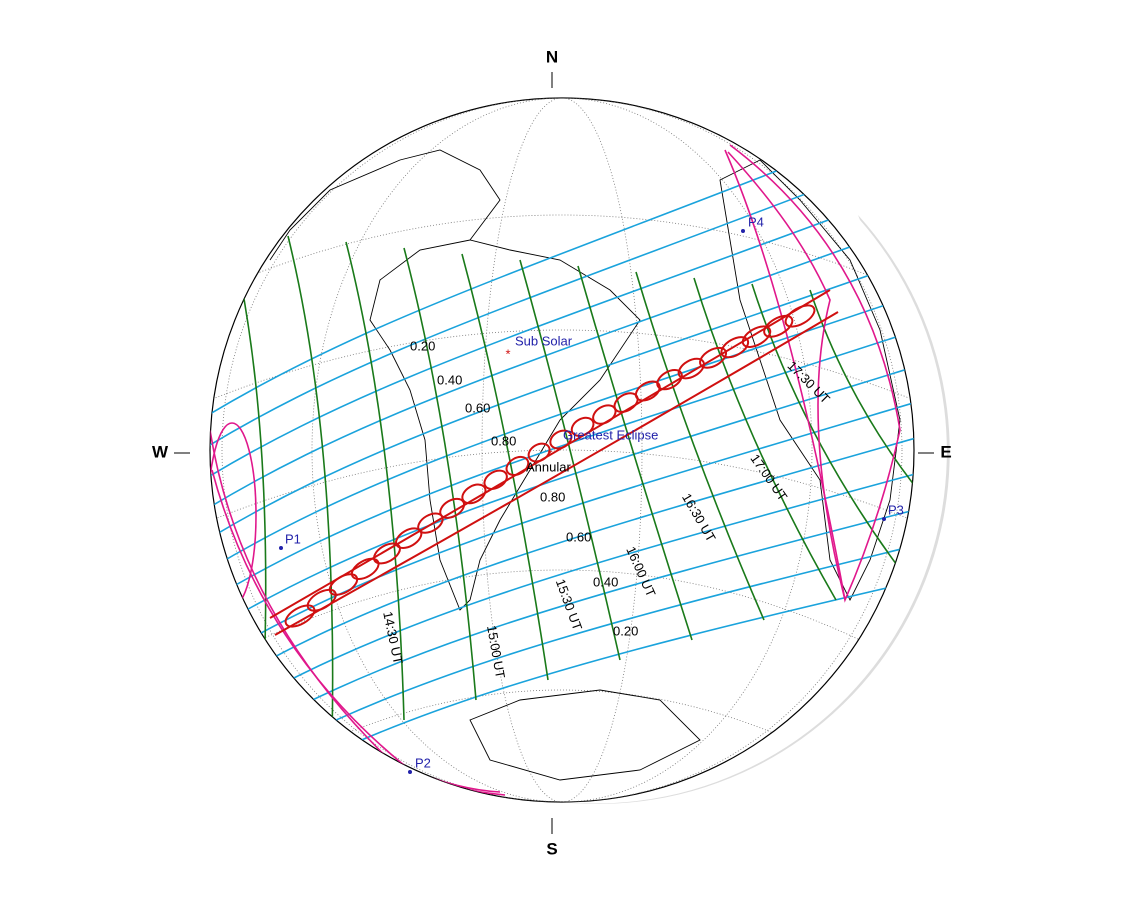 The width and height of the screenshot is (1121, 900). I want to click on greatest-eclipse-label: Greatest Eclipse, so click(610, 434).